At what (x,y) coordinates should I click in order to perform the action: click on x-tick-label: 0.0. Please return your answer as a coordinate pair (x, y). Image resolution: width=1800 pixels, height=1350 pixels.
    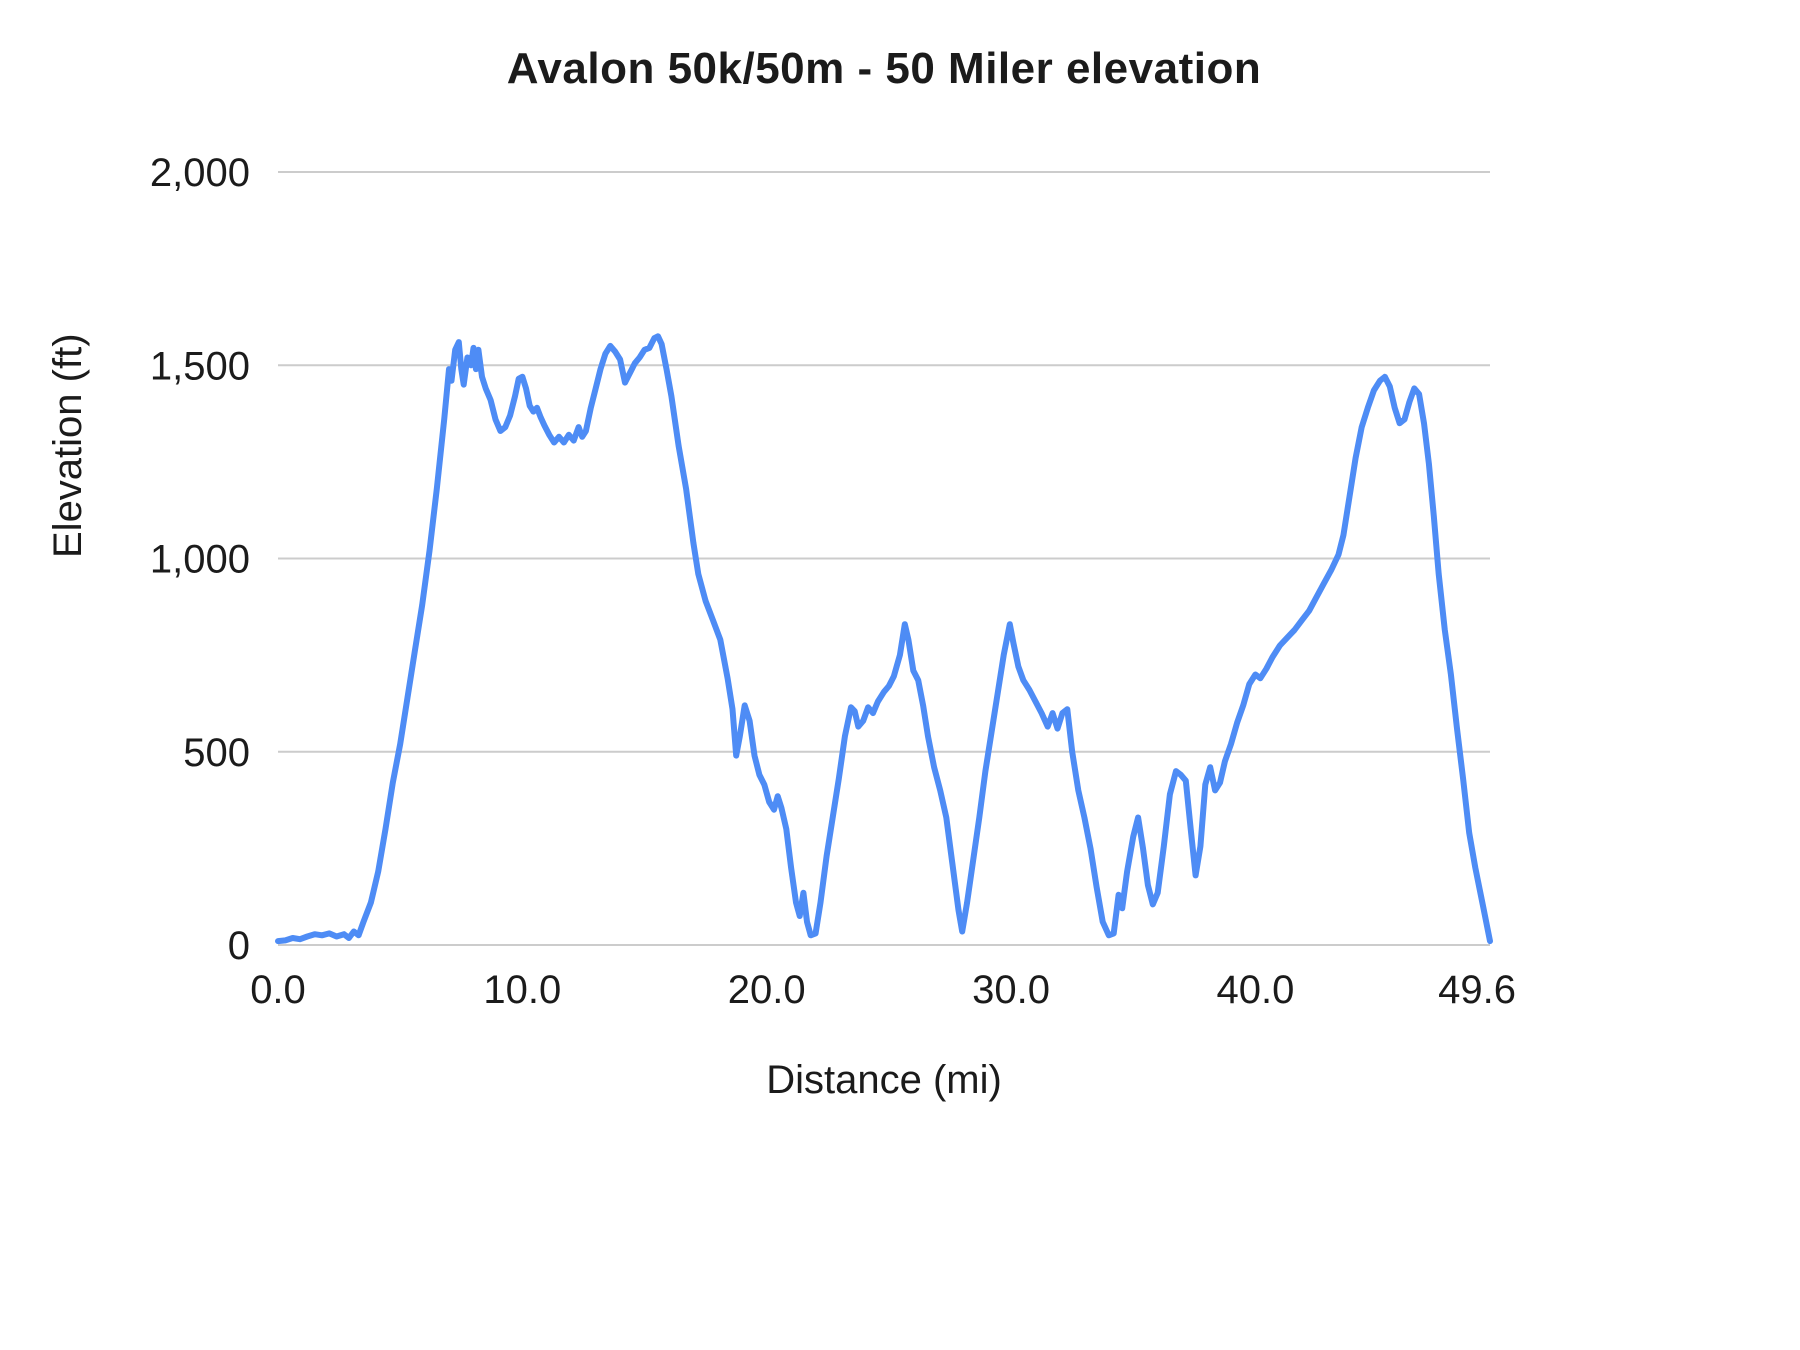
    Looking at the image, I should click on (278, 990).